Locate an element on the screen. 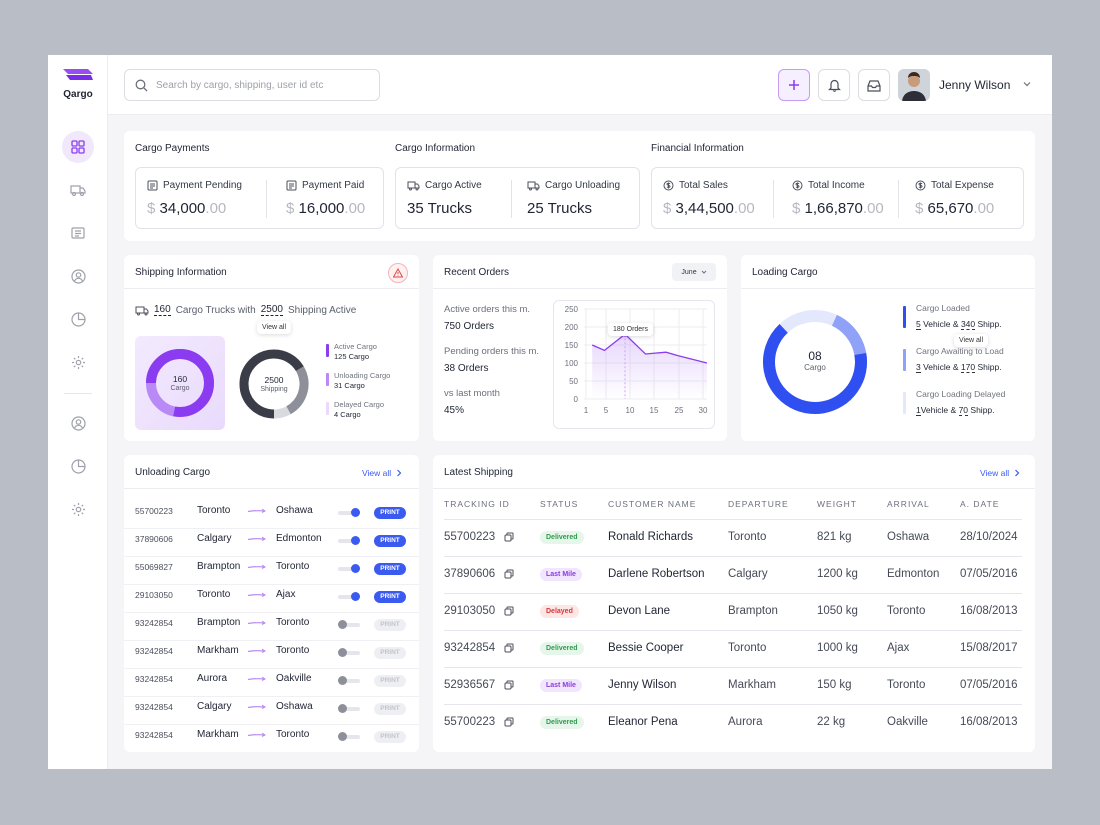 Image resolution: width=1100 pixels, height=825 pixels. list-item: 55700223 Toronto Oshawa PRINT is located at coordinates (271, 515).